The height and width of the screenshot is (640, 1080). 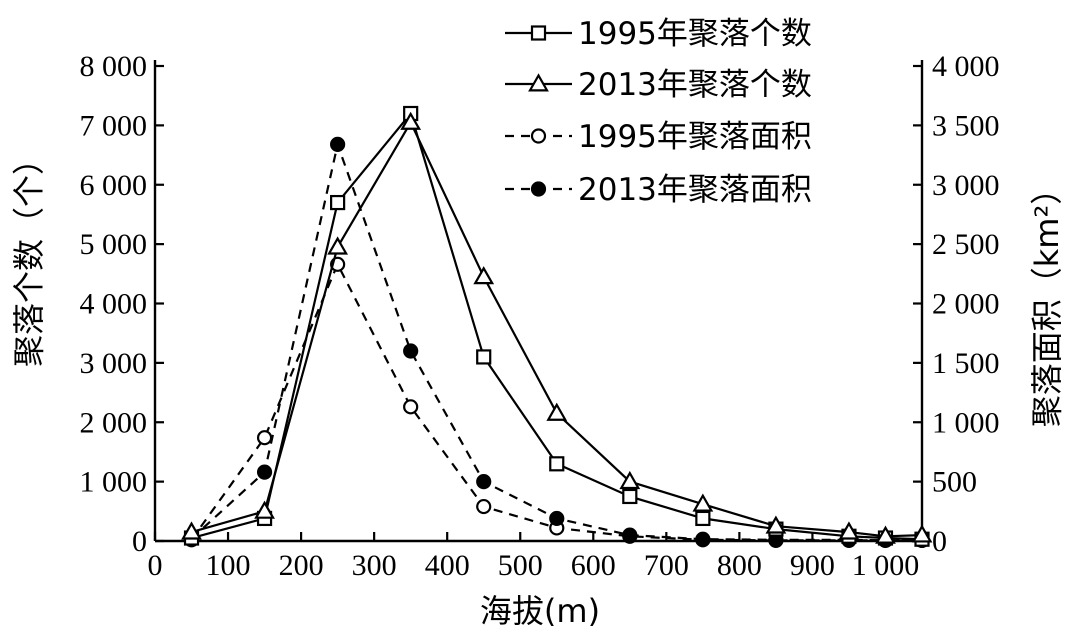 What do you see at coordinates (812, 565) in the screenshot?
I see `x-tick-label: 900` at bounding box center [812, 565].